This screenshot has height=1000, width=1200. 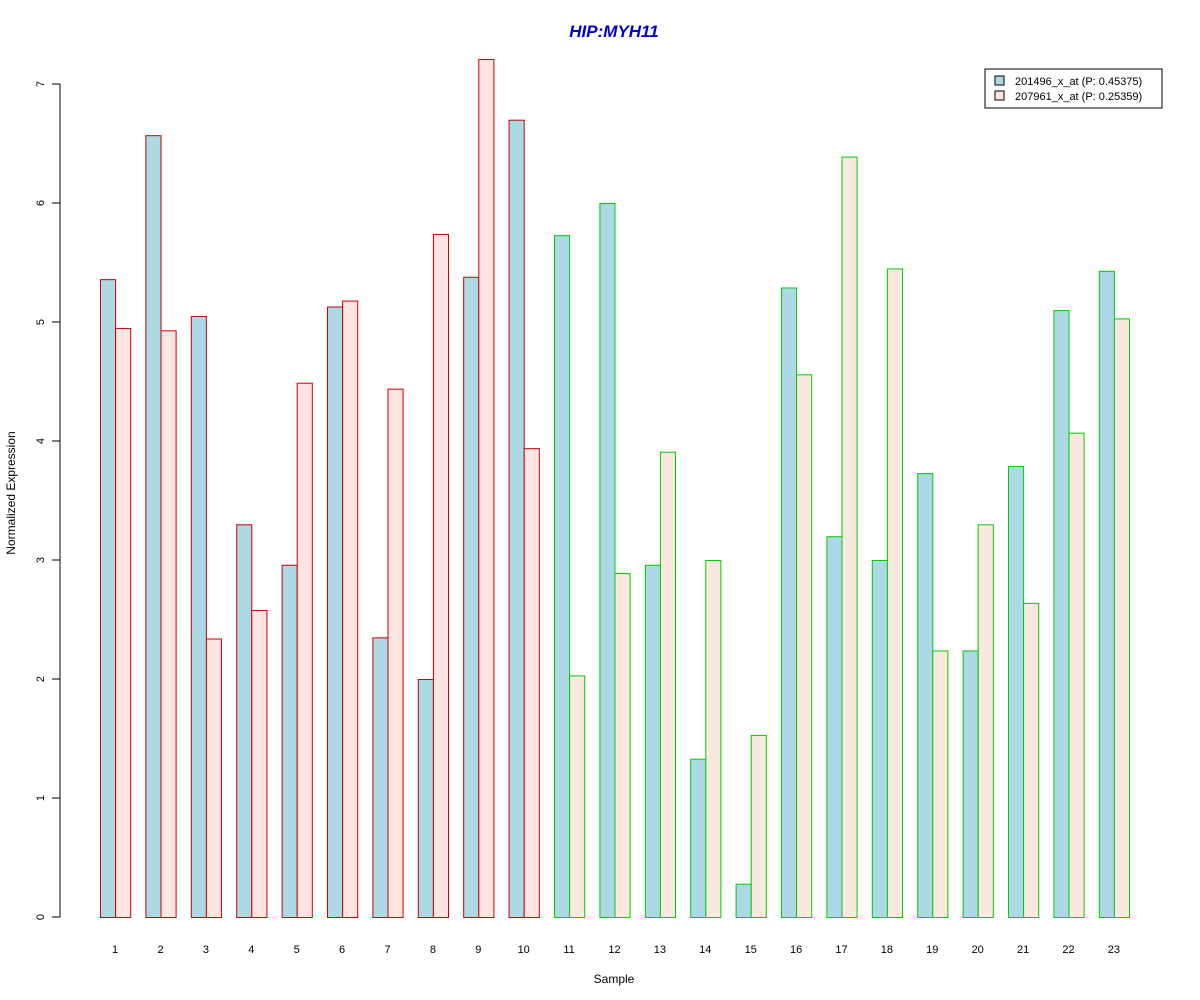 What do you see at coordinates (751, 950) in the screenshot?
I see `x-tick-label: 15` at bounding box center [751, 950].